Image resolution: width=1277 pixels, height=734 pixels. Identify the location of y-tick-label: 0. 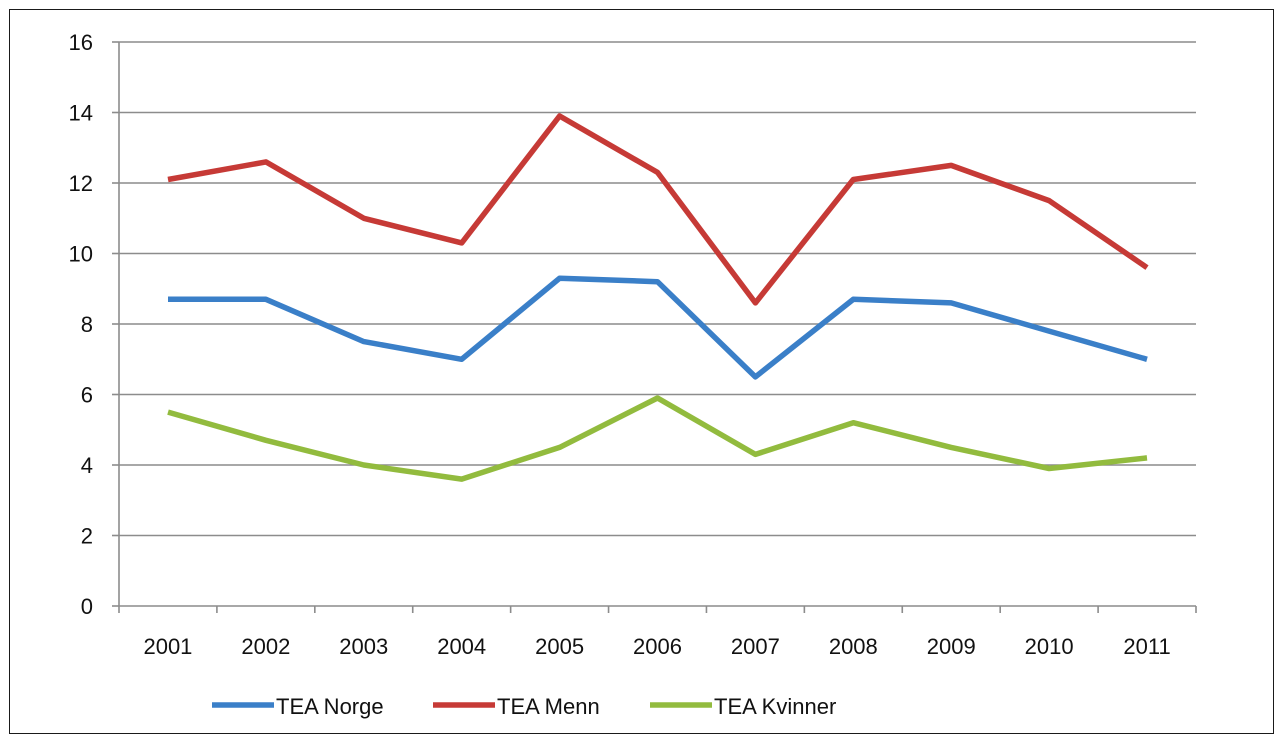
(87, 606).